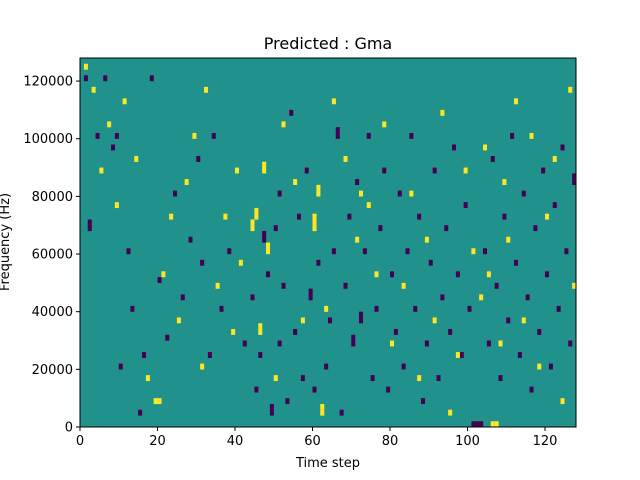 The width and height of the screenshot is (640, 480). What do you see at coordinates (390, 441) in the screenshot?
I see `x-tick-label: 80` at bounding box center [390, 441].